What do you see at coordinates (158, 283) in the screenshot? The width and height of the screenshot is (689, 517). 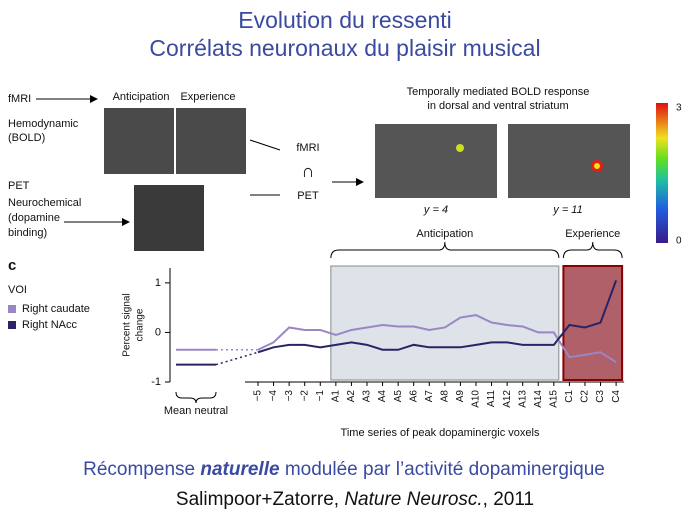 I see `y-tick-label: 1` at bounding box center [158, 283].